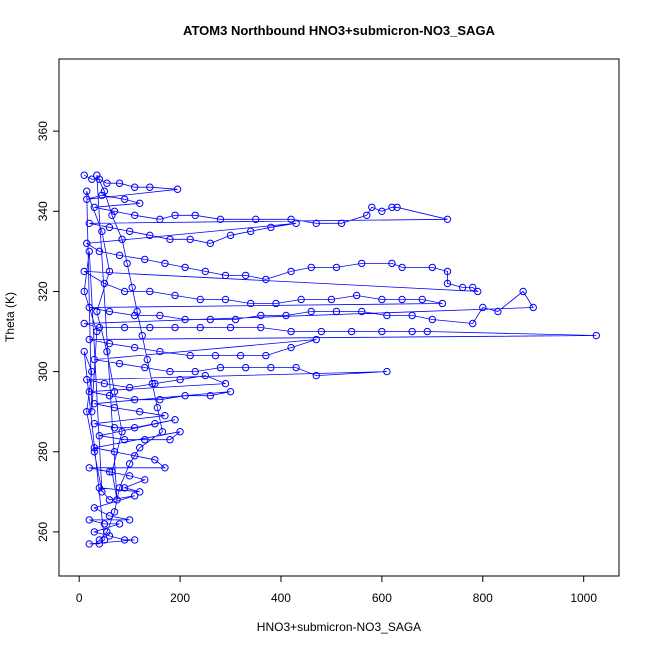 The image size is (650, 650). What do you see at coordinates (43, 211) in the screenshot?
I see `y-tick-label: 340` at bounding box center [43, 211].